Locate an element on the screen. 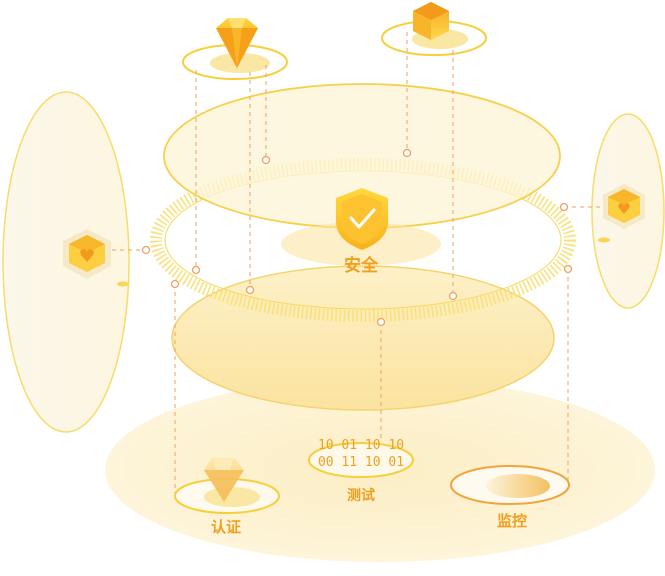  security-label: 安全 is located at coordinates (361, 265).